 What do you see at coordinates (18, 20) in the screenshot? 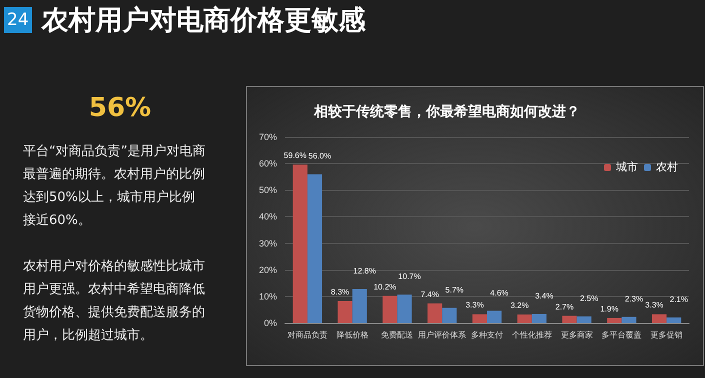
I see `text: 24` at bounding box center [18, 20].